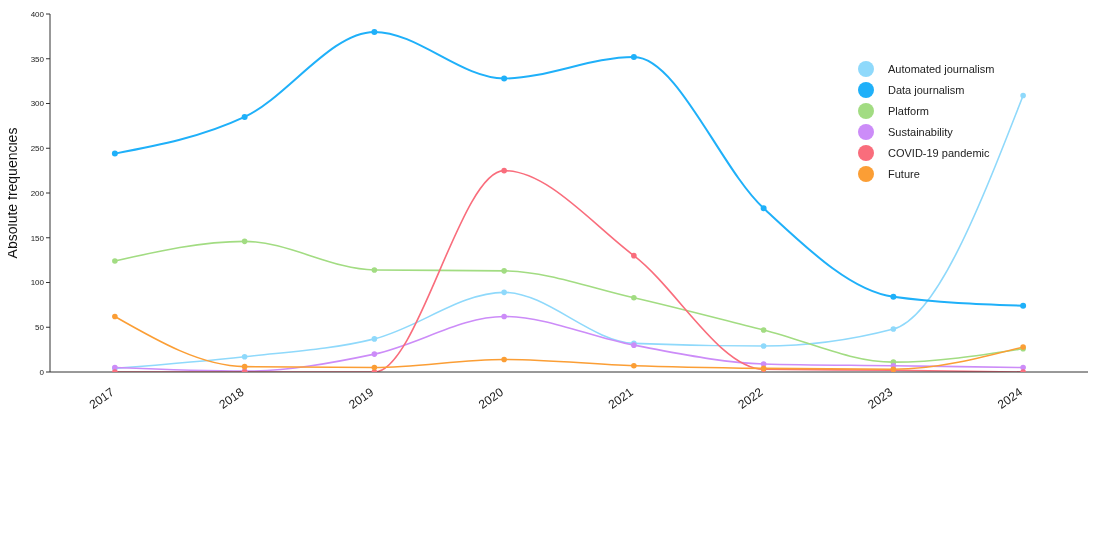 Image resolution: width=1118 pixels, height=550 pixels. What do you see at coordinates (37, 149) in the screenshot?
I see `y-tick-label: 250` at bounding box center [37, 149].